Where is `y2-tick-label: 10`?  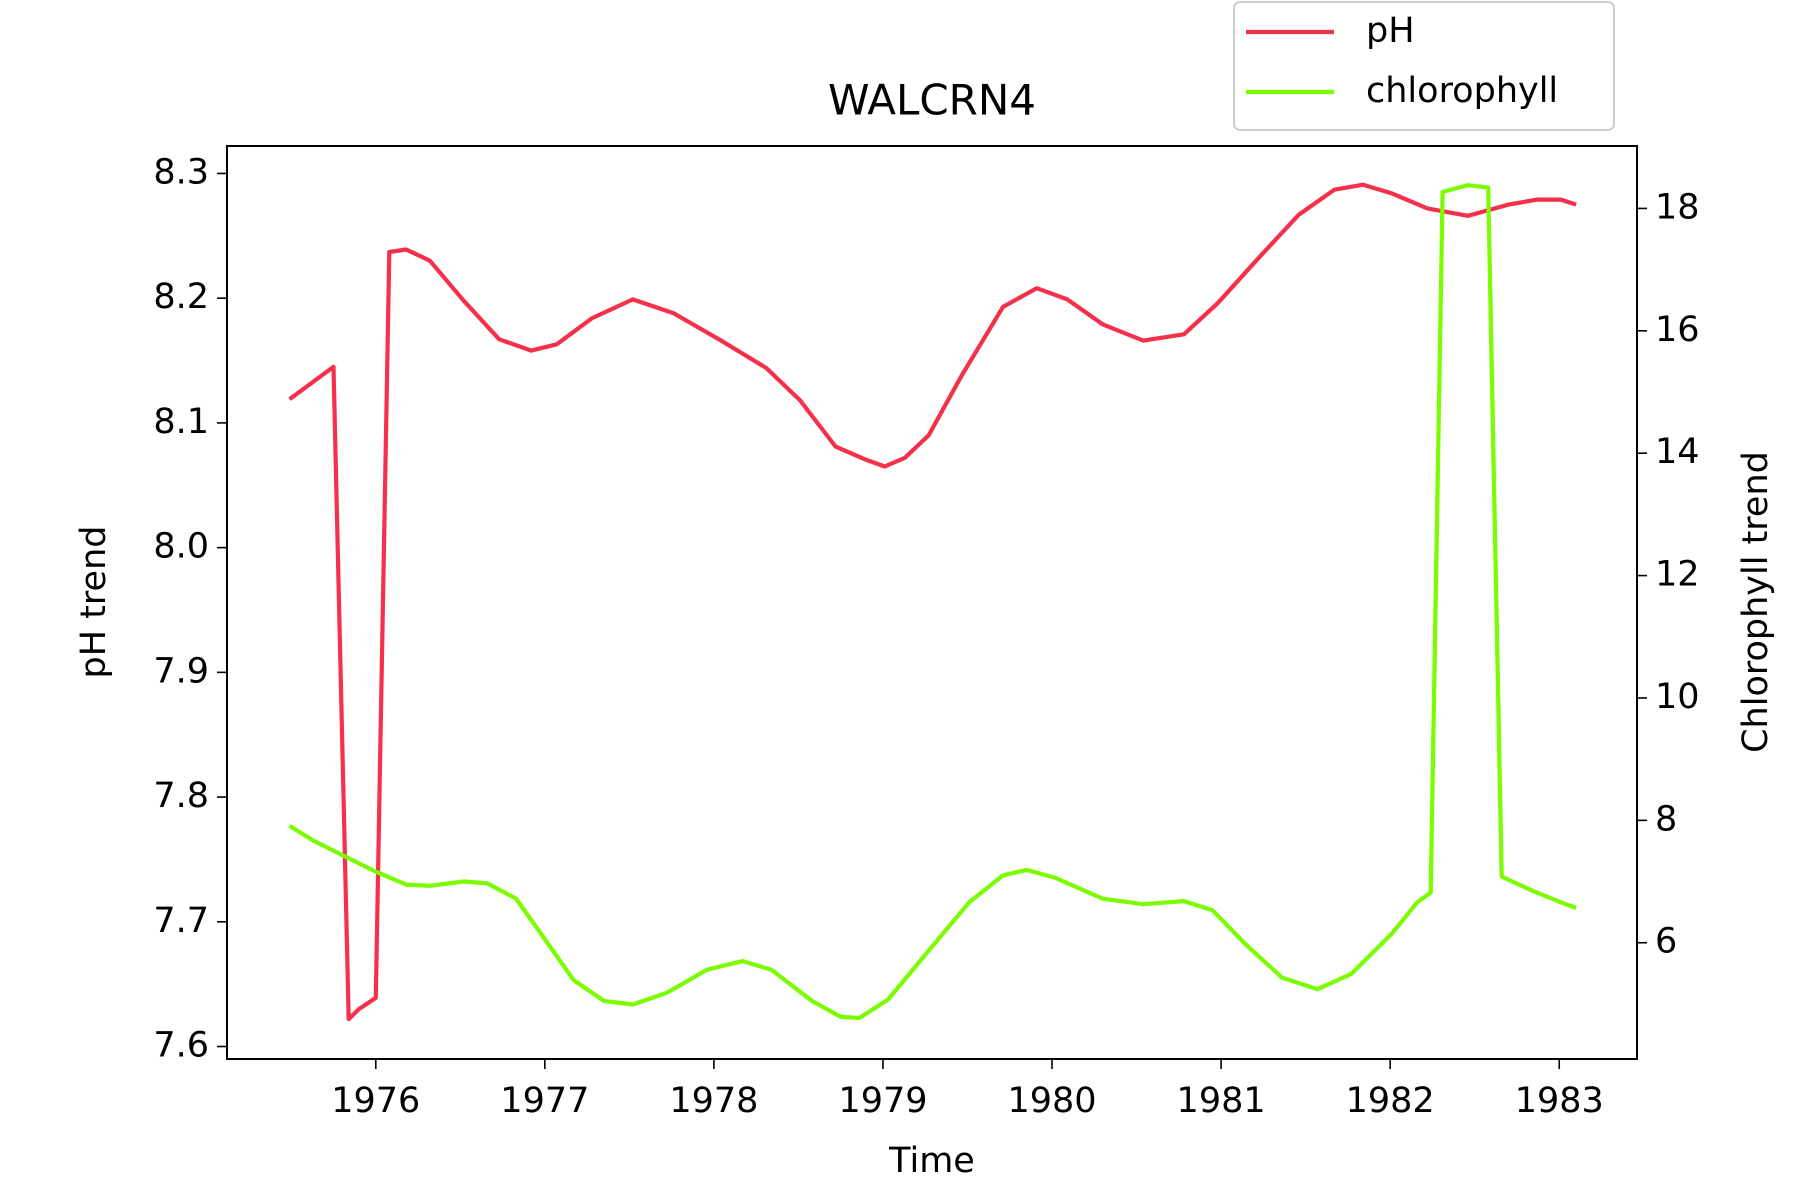
y2-tick-label: 10 is located at coordinates (1677, 697).